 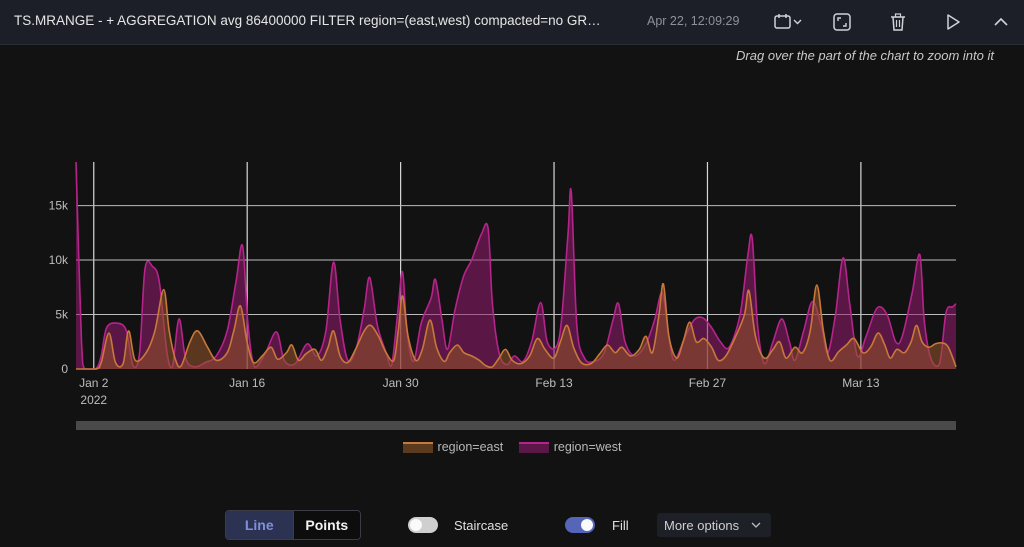 What do you see at coordinates (59, 206) in the screenshot?
I see `y-tick-label: 15k` at bounding box center [59, 206].